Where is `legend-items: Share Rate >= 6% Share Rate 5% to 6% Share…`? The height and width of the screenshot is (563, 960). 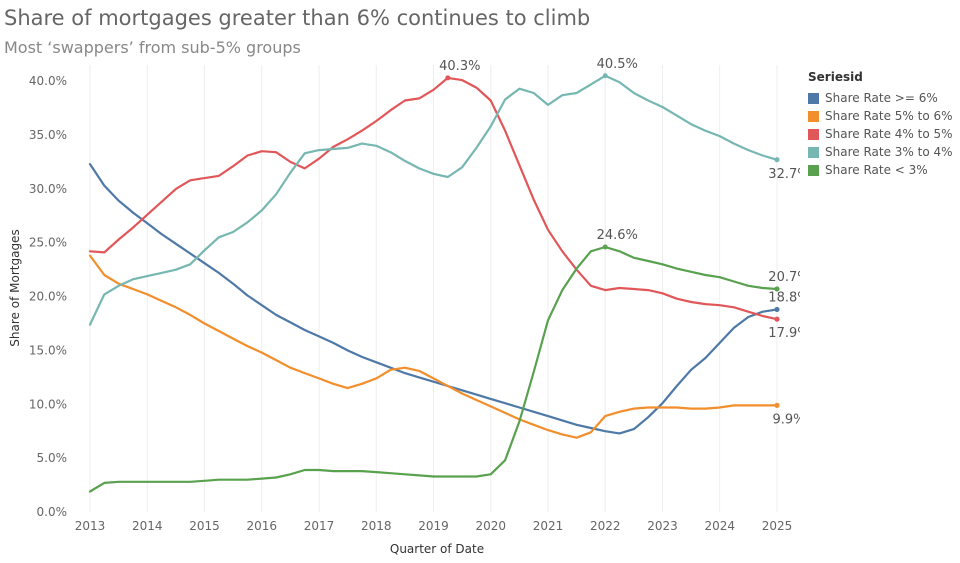 legend-items: Share Rate >= 6% Share Rate 5% to 6% Share… is located at coordinates (883, 134).